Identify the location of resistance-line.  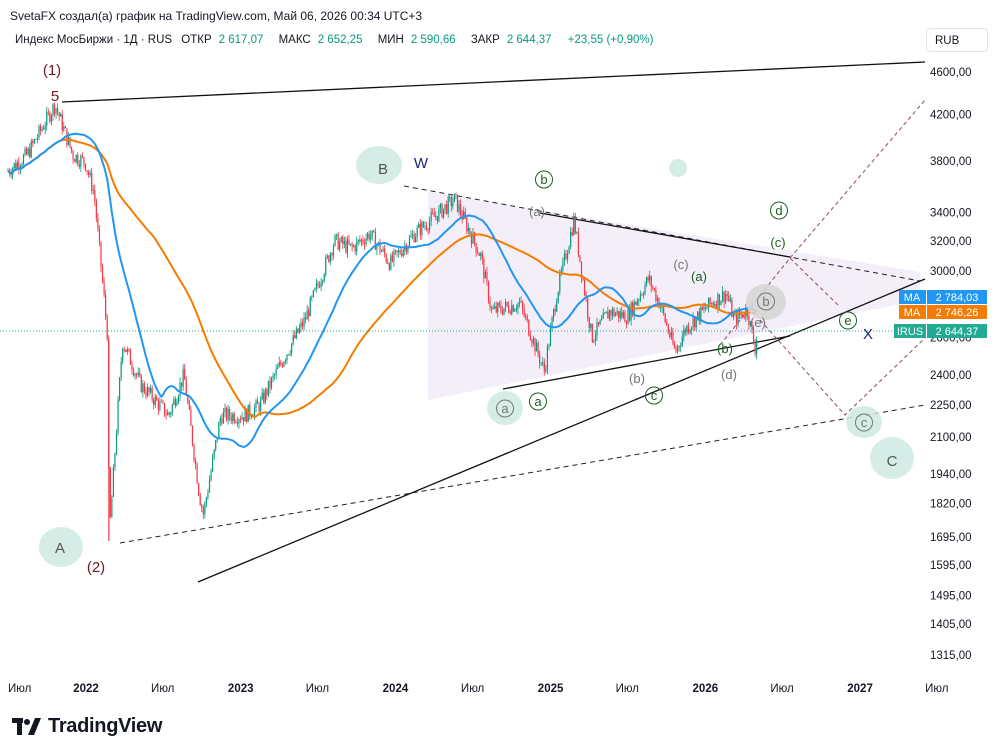
(493, 82).